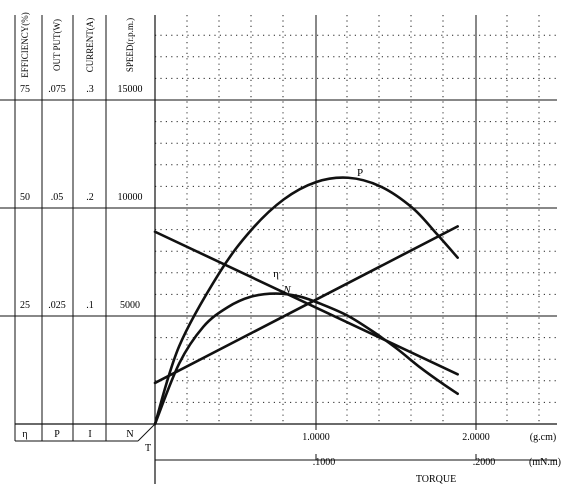 Image resolution: width=584 pixels, height=484 pixels. Describe the element at coordinates (25, 89) in the screenshot. I see `tick-label-efficiency: 75` at that location.